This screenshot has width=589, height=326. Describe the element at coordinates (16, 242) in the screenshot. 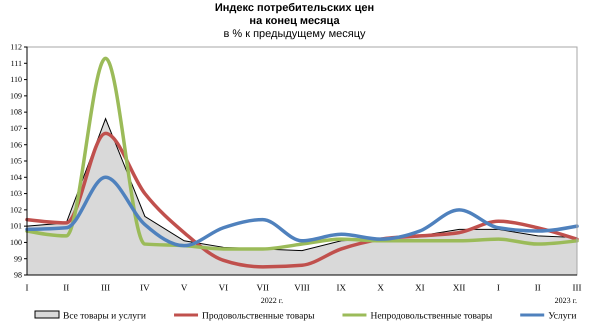

I see `y-tick-label: 100` at that location.